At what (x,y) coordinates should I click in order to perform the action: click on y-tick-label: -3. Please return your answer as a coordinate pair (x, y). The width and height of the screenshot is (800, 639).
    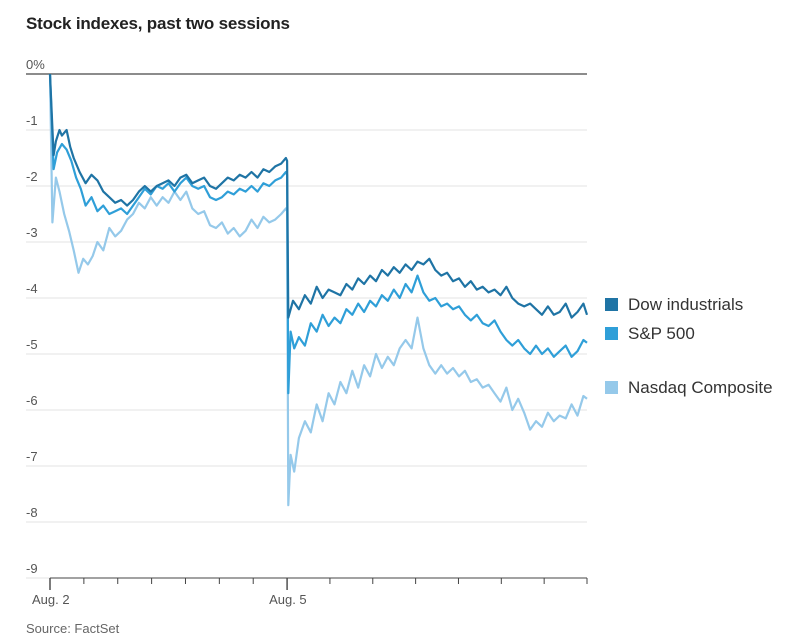
    Looking at the image, I should click on (32, 232).